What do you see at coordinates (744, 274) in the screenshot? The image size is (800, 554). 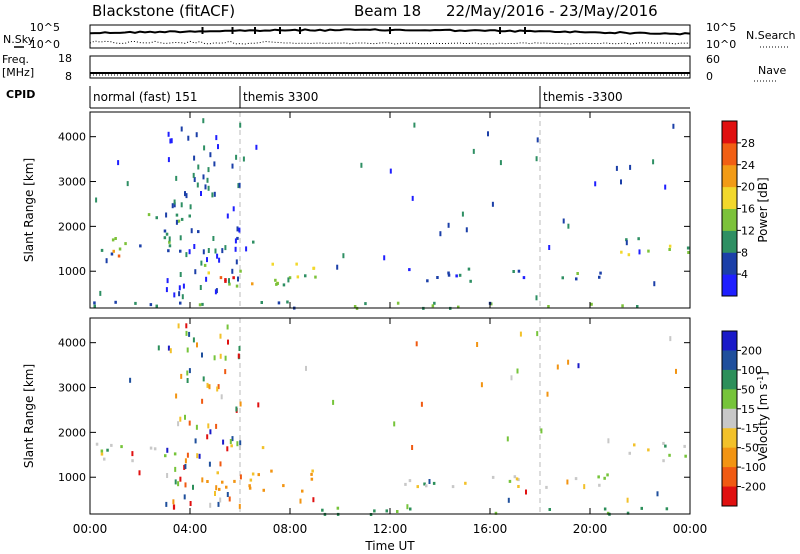 I see `colorbar-tick-label: 4` at bounding box center [744, 274].